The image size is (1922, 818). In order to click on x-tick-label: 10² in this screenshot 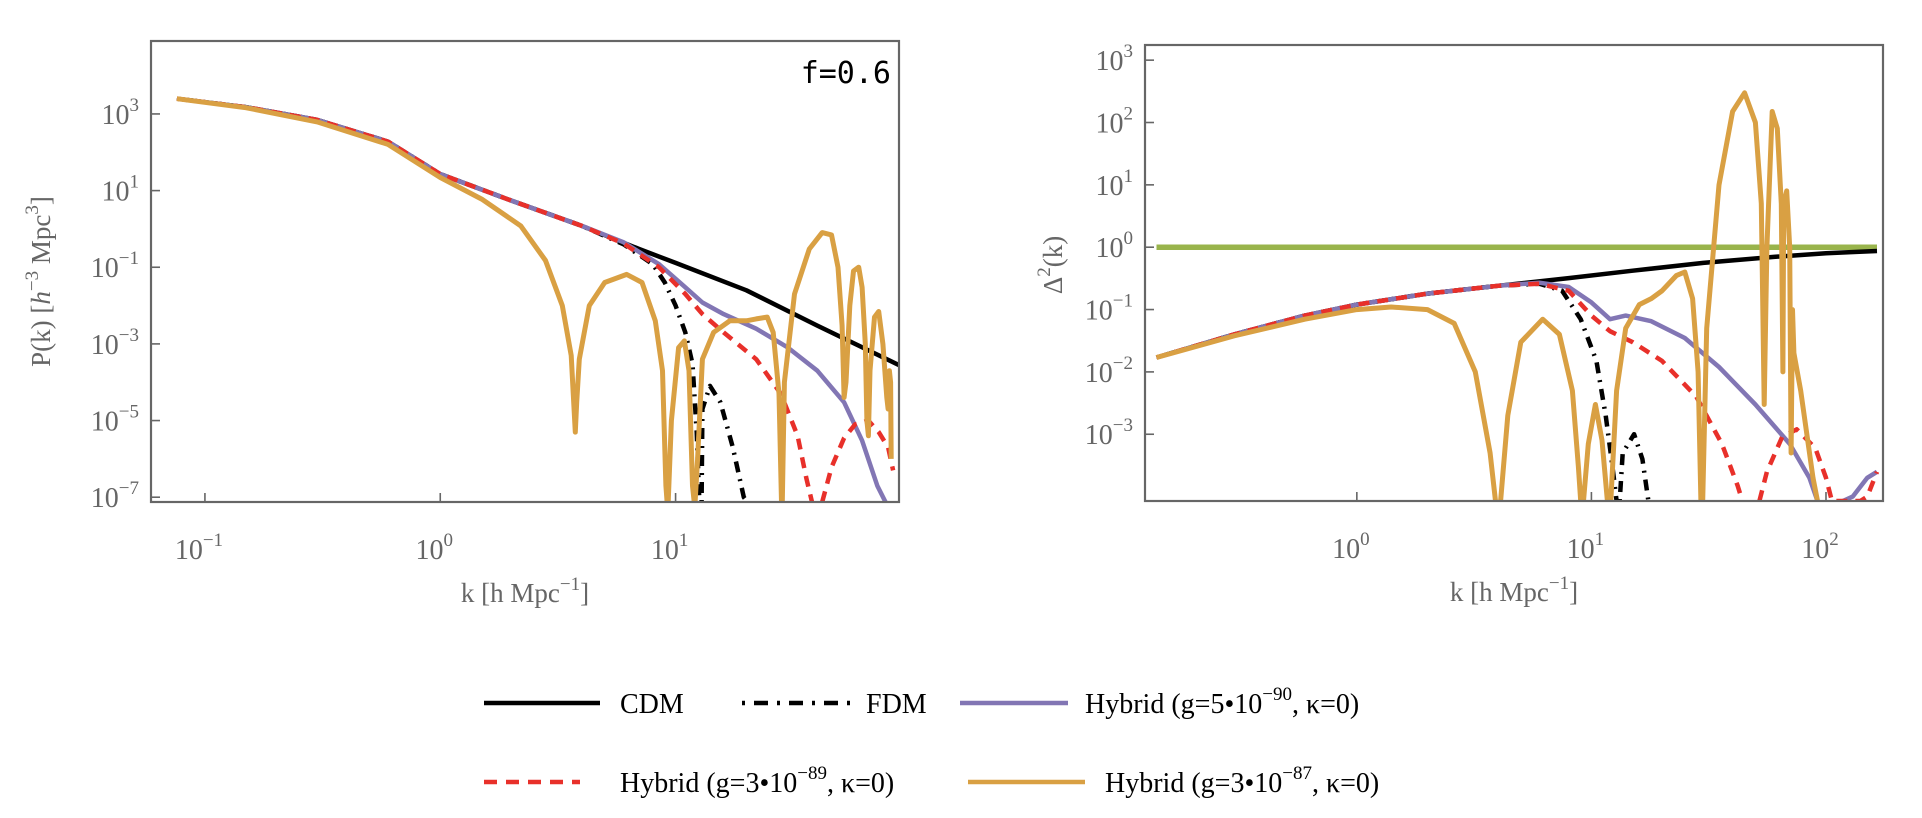, I will do `click(1820, 547)`.